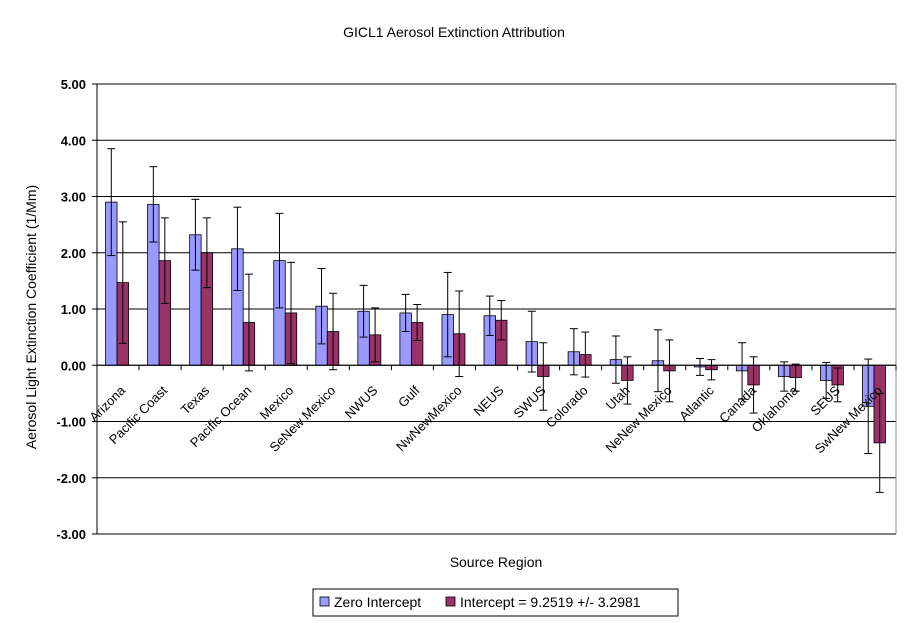 This screenshot has height=623, width=911. What do you see at coordinates (774, 408) in the screenshot?
I see `x-tick-label-oklahoma: Oklahoma` at bounding box center [774, 408].